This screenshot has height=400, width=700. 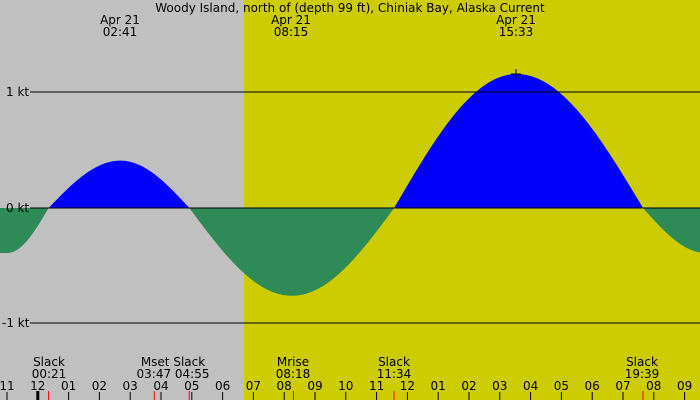 What do you see at coordinates (516, 32) in the screenshot?
I see `peak-time: 15:33` at bounding box center [516, 32].